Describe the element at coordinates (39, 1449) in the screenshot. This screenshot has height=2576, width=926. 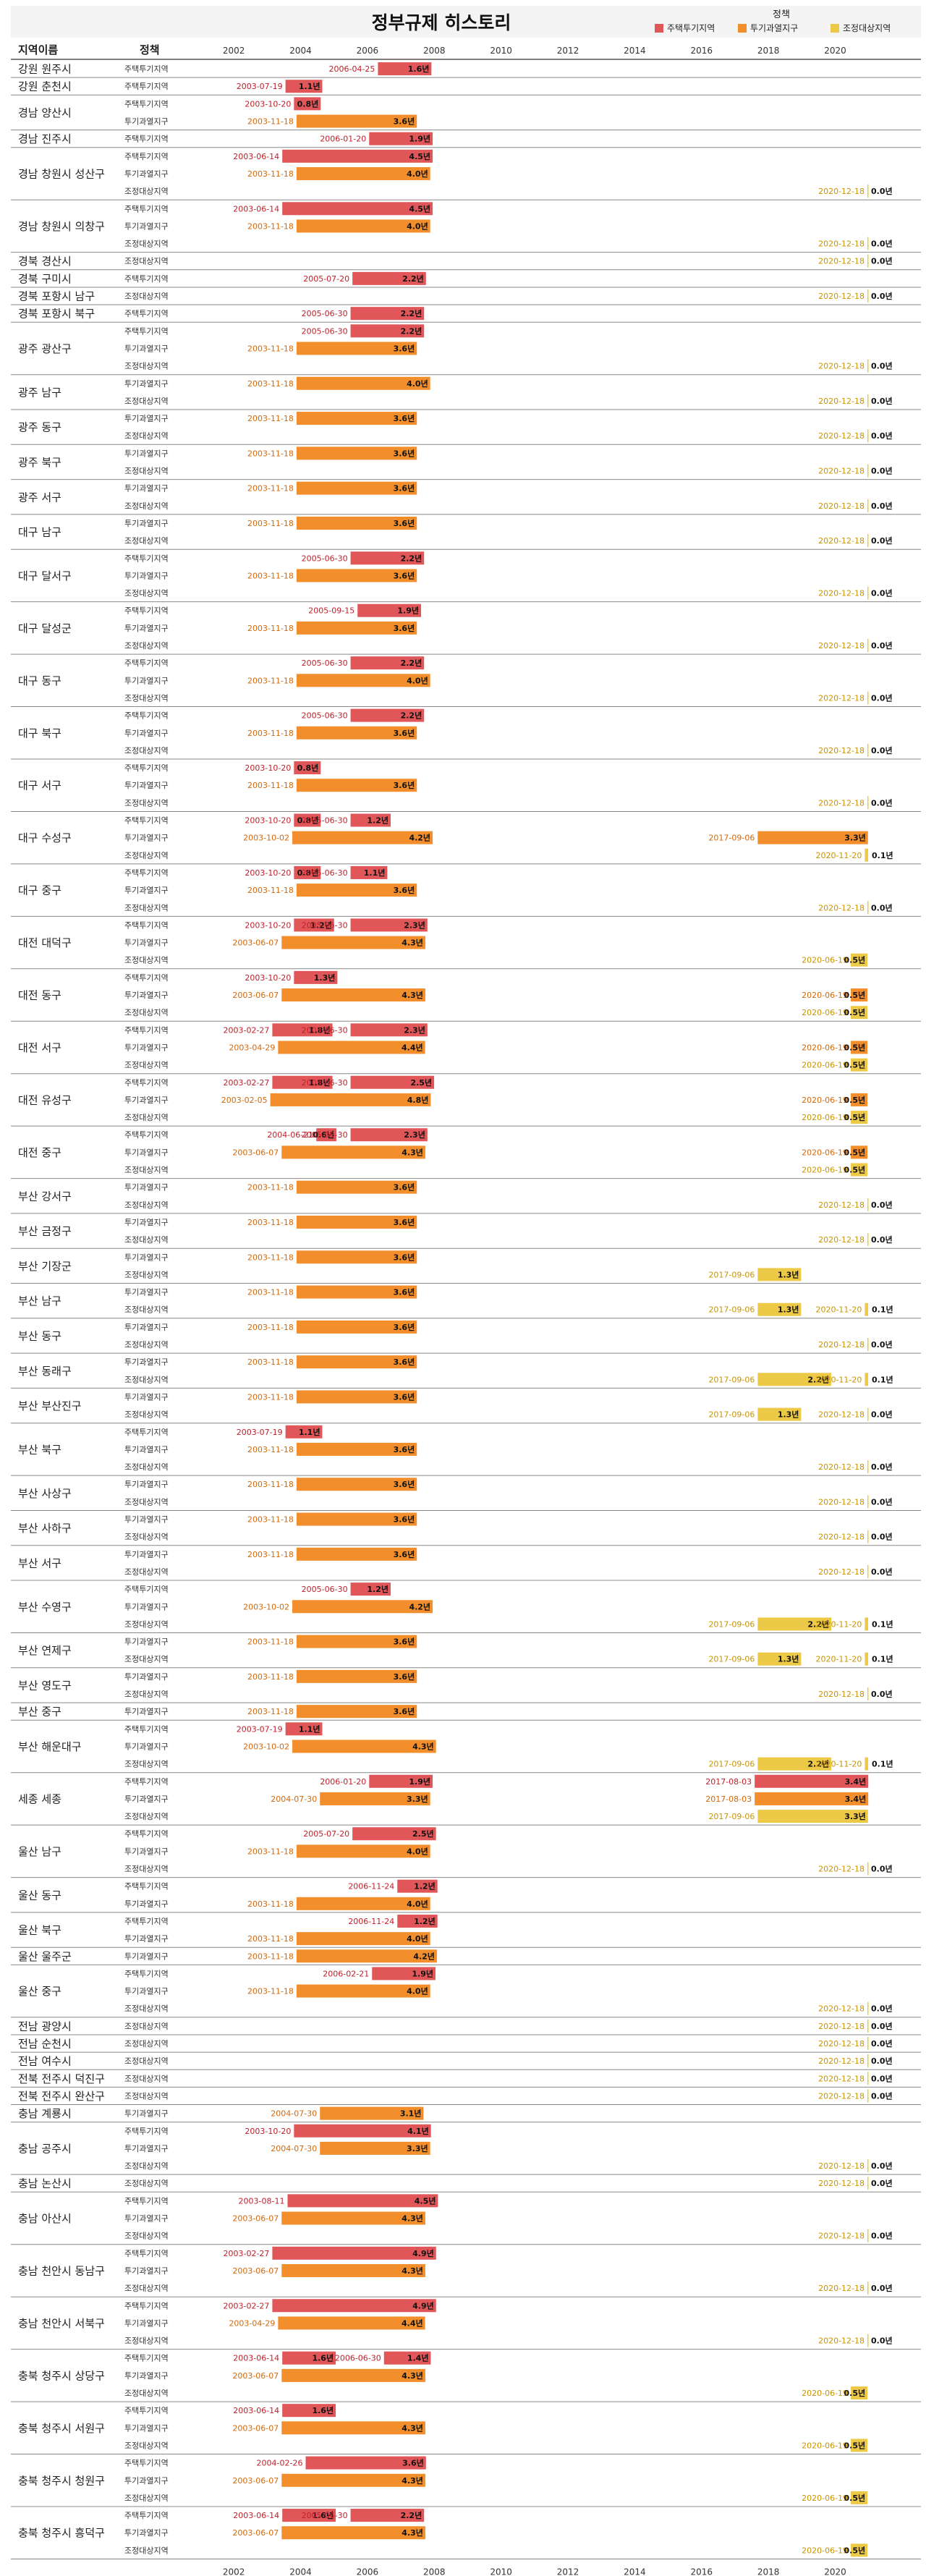
I see `region-label: 부산 북구` at that location.